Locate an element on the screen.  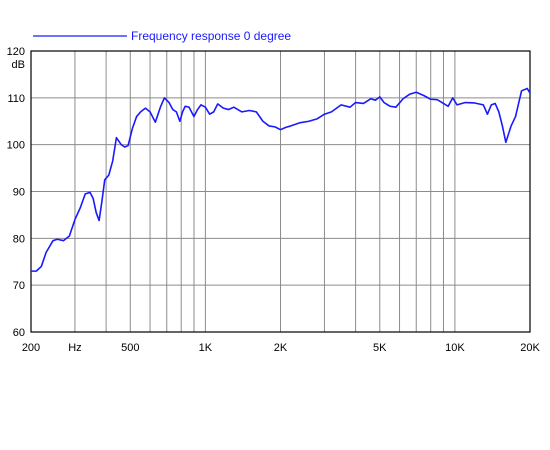
x-tick-labels: 200 Hz 500 1K 2K 5K 10K 20K is located at coordinates (281, 348).